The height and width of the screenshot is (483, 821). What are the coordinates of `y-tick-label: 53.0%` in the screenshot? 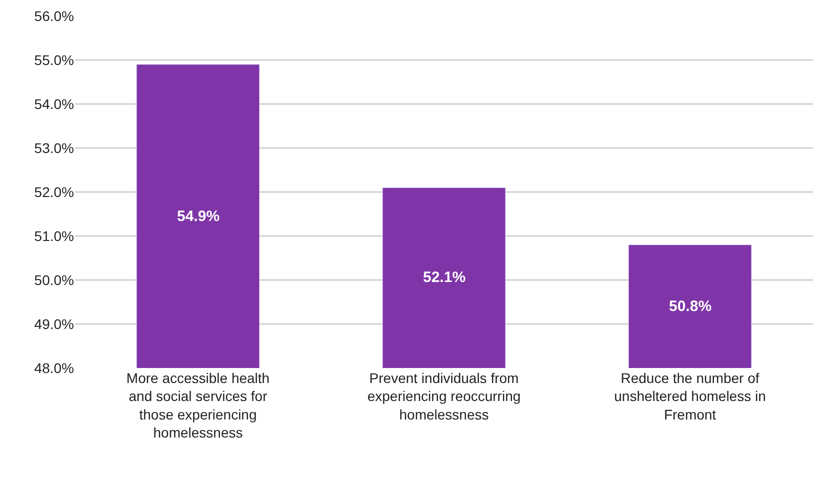 It's located at (54, 148).